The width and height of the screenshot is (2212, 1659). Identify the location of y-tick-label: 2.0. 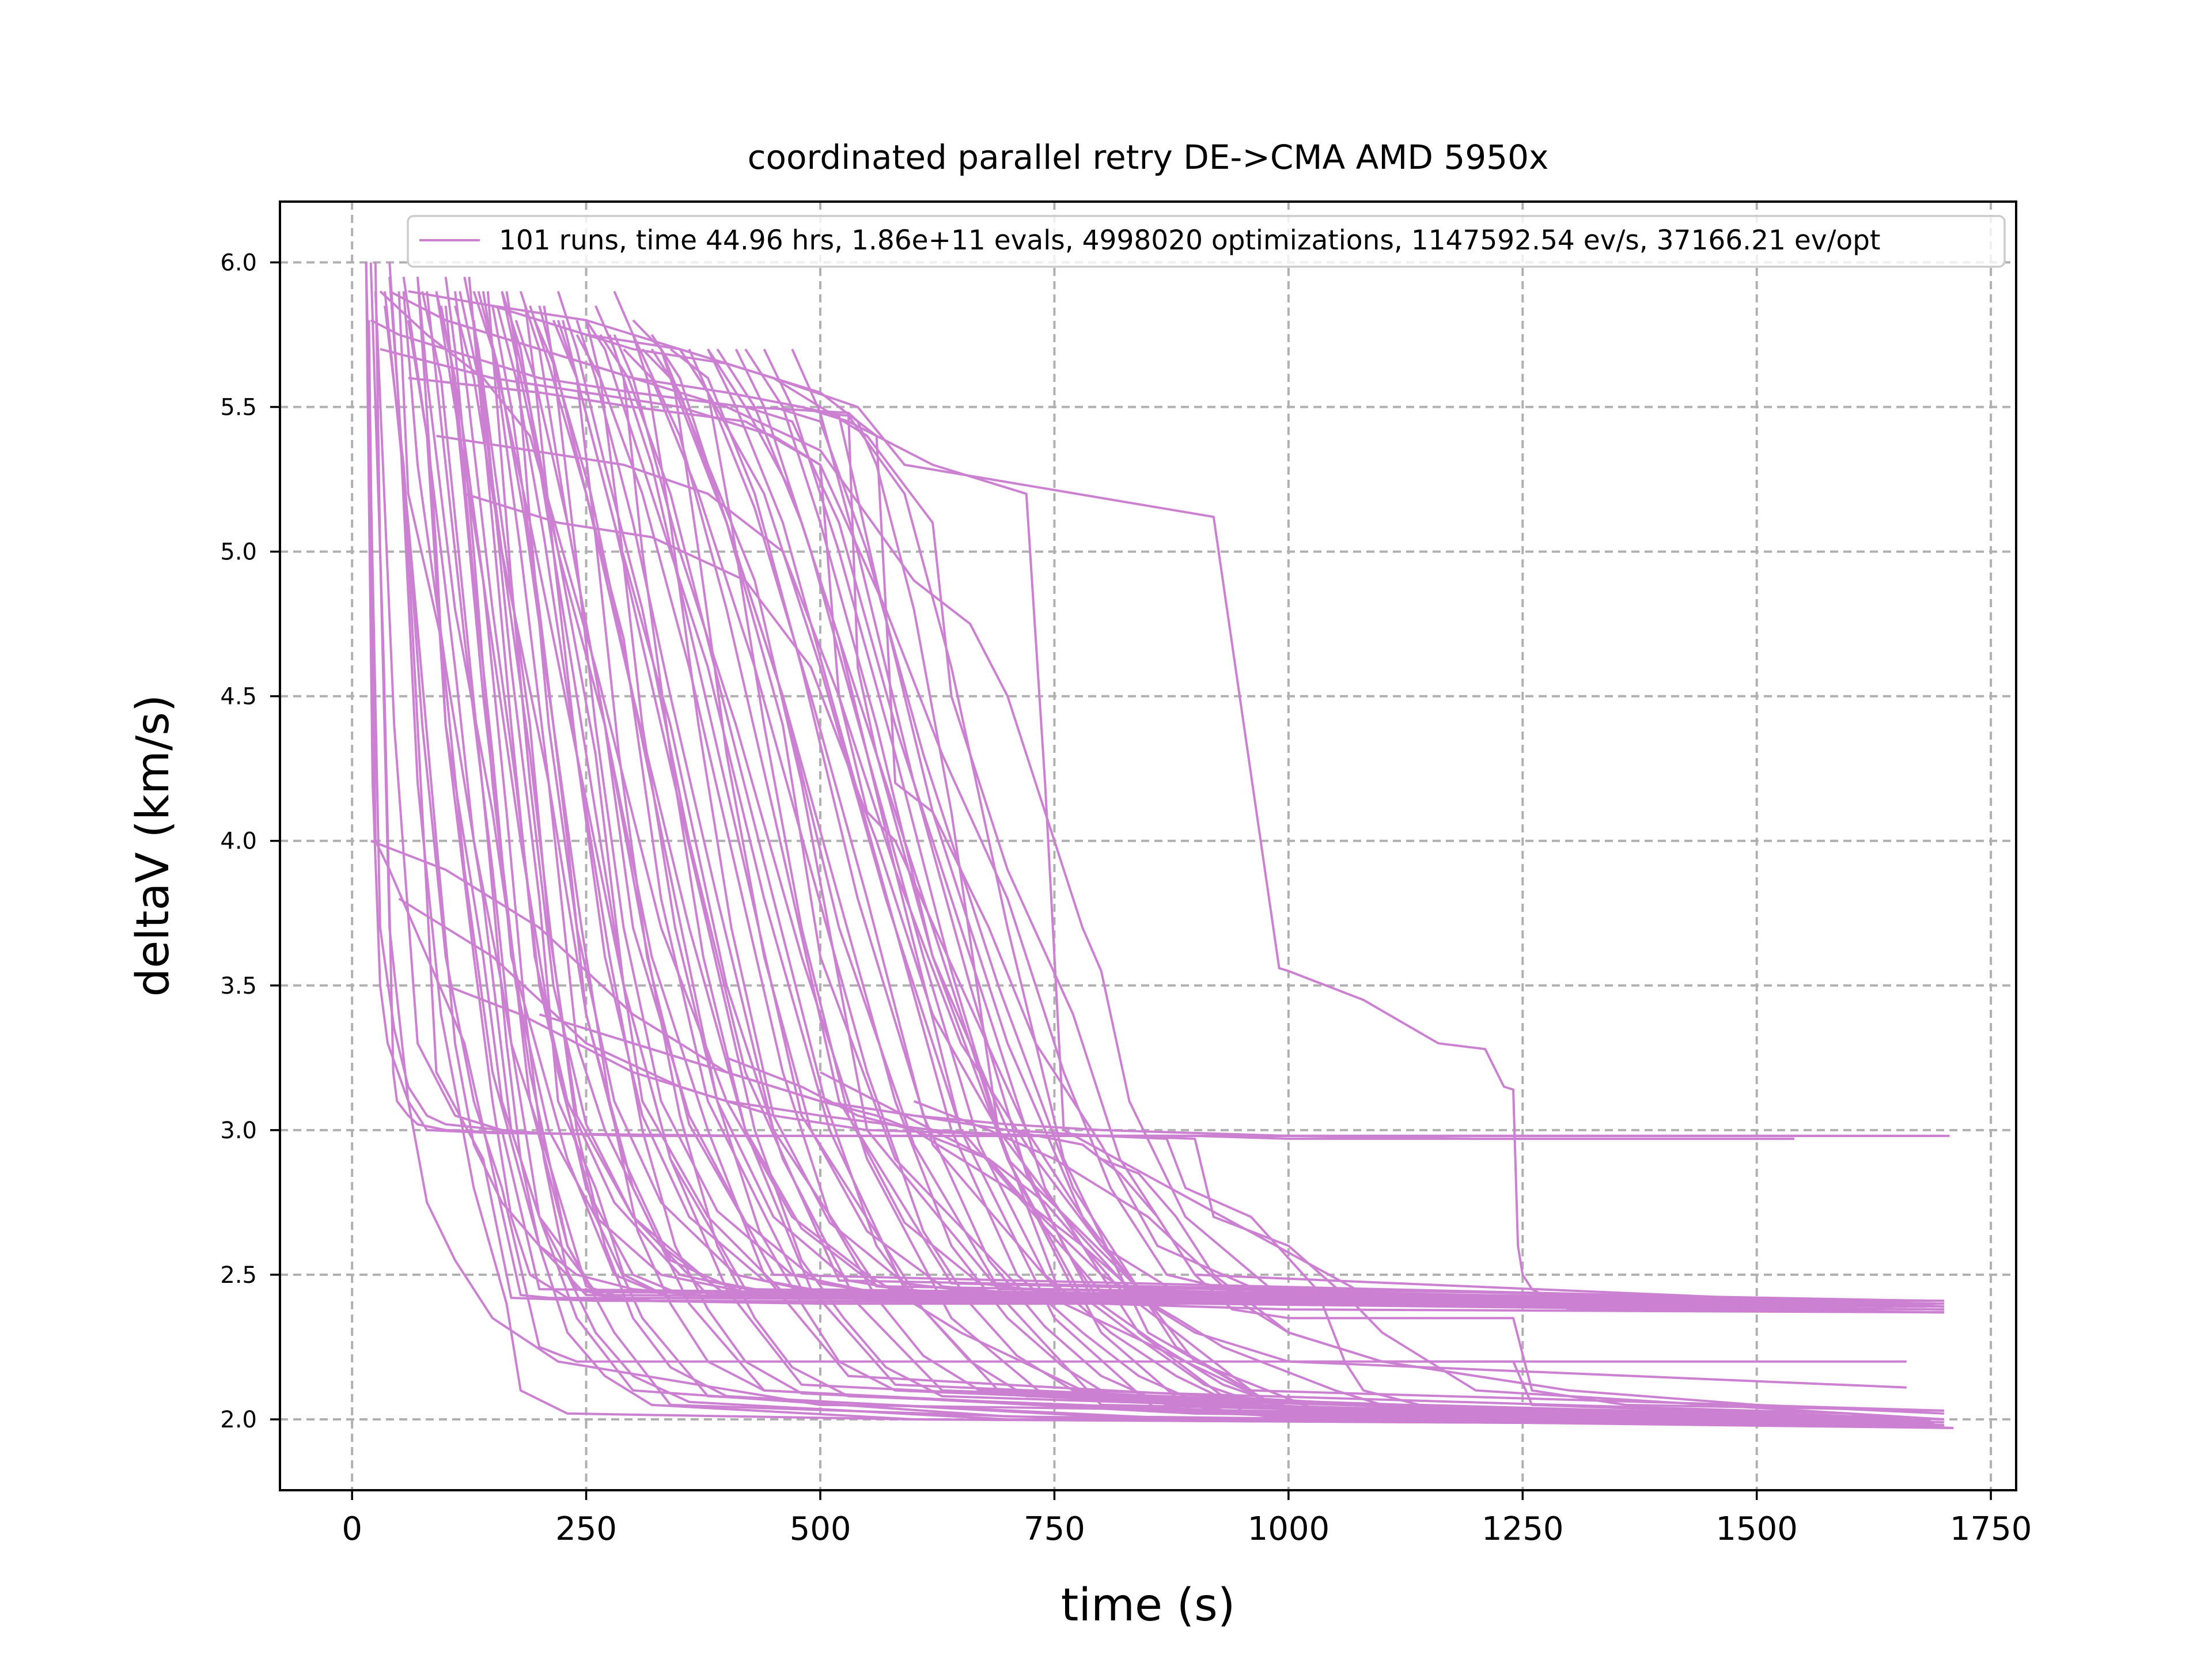
(238, 1420).